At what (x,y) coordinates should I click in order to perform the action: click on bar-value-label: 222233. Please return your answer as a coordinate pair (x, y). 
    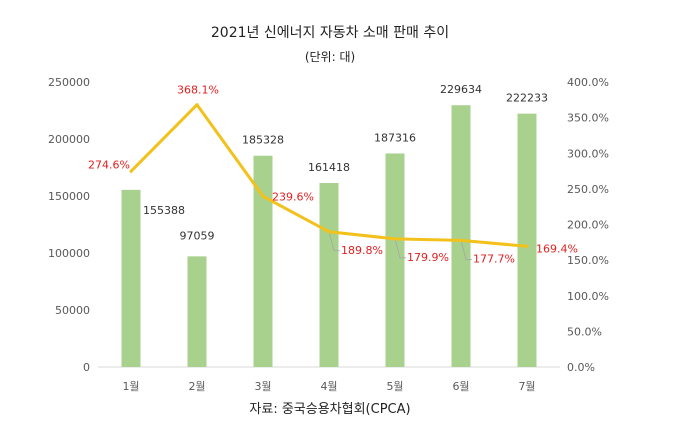
    Looking at the image, I should click on (527, 98).